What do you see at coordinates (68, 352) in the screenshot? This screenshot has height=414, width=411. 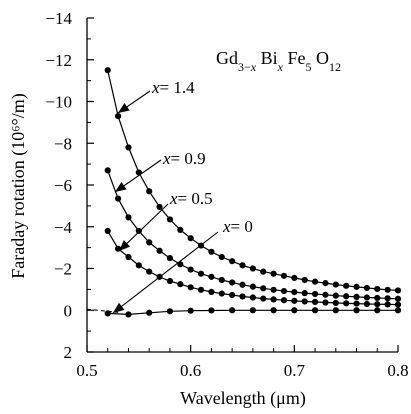 I see `y-tick-label: 2` at bounding box center [68, 352].